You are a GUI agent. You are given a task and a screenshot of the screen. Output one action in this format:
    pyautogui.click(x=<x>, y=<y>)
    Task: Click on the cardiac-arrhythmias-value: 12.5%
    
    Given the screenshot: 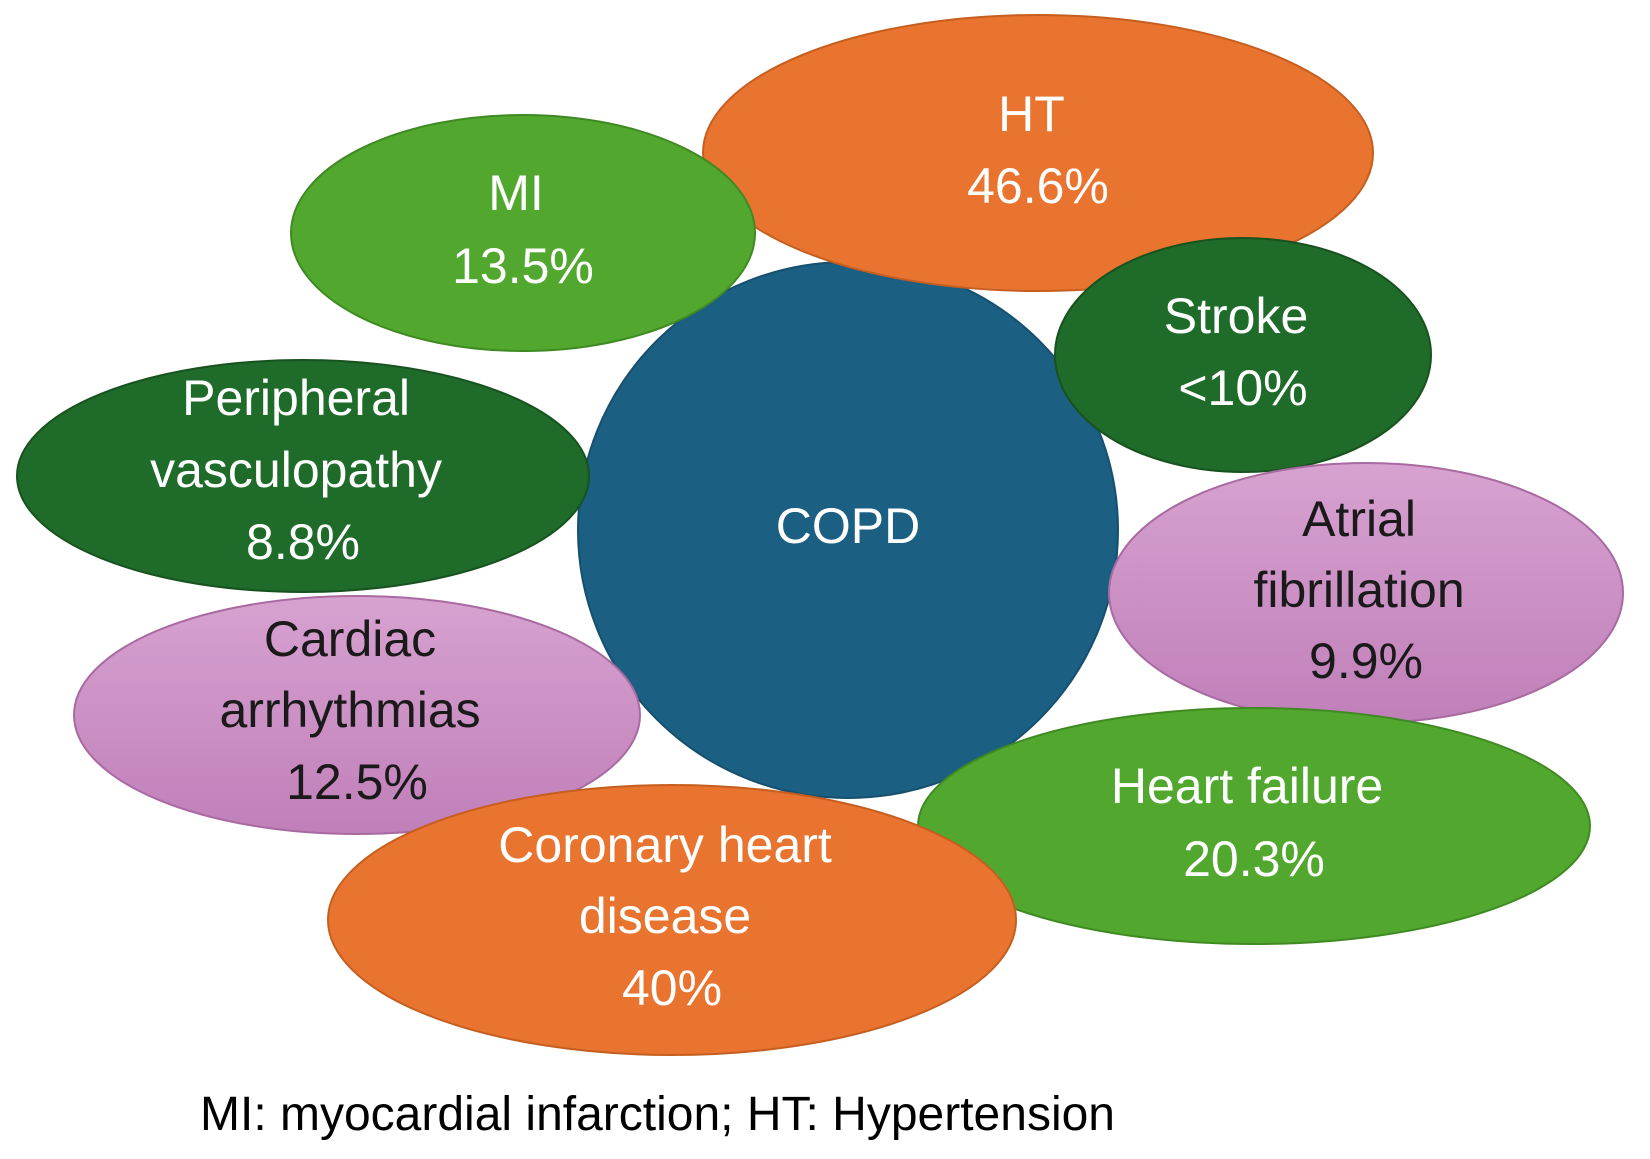 What is the action you would take?
    pyautogui.click(x=357, y=782)
    